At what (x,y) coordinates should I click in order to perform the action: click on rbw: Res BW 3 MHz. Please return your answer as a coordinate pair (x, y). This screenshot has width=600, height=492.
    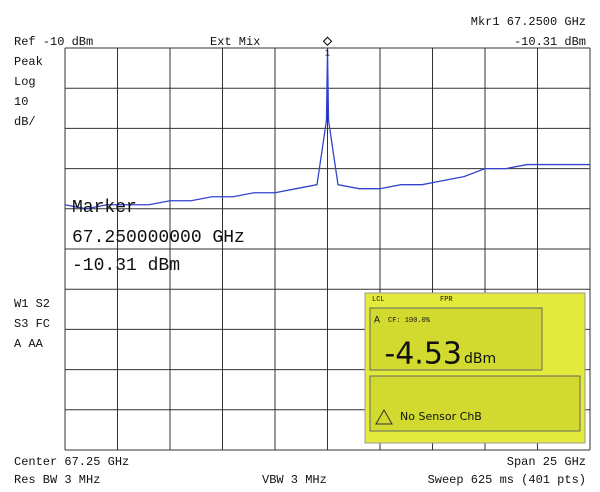
    Looking at the image, I should click on (57, 480).